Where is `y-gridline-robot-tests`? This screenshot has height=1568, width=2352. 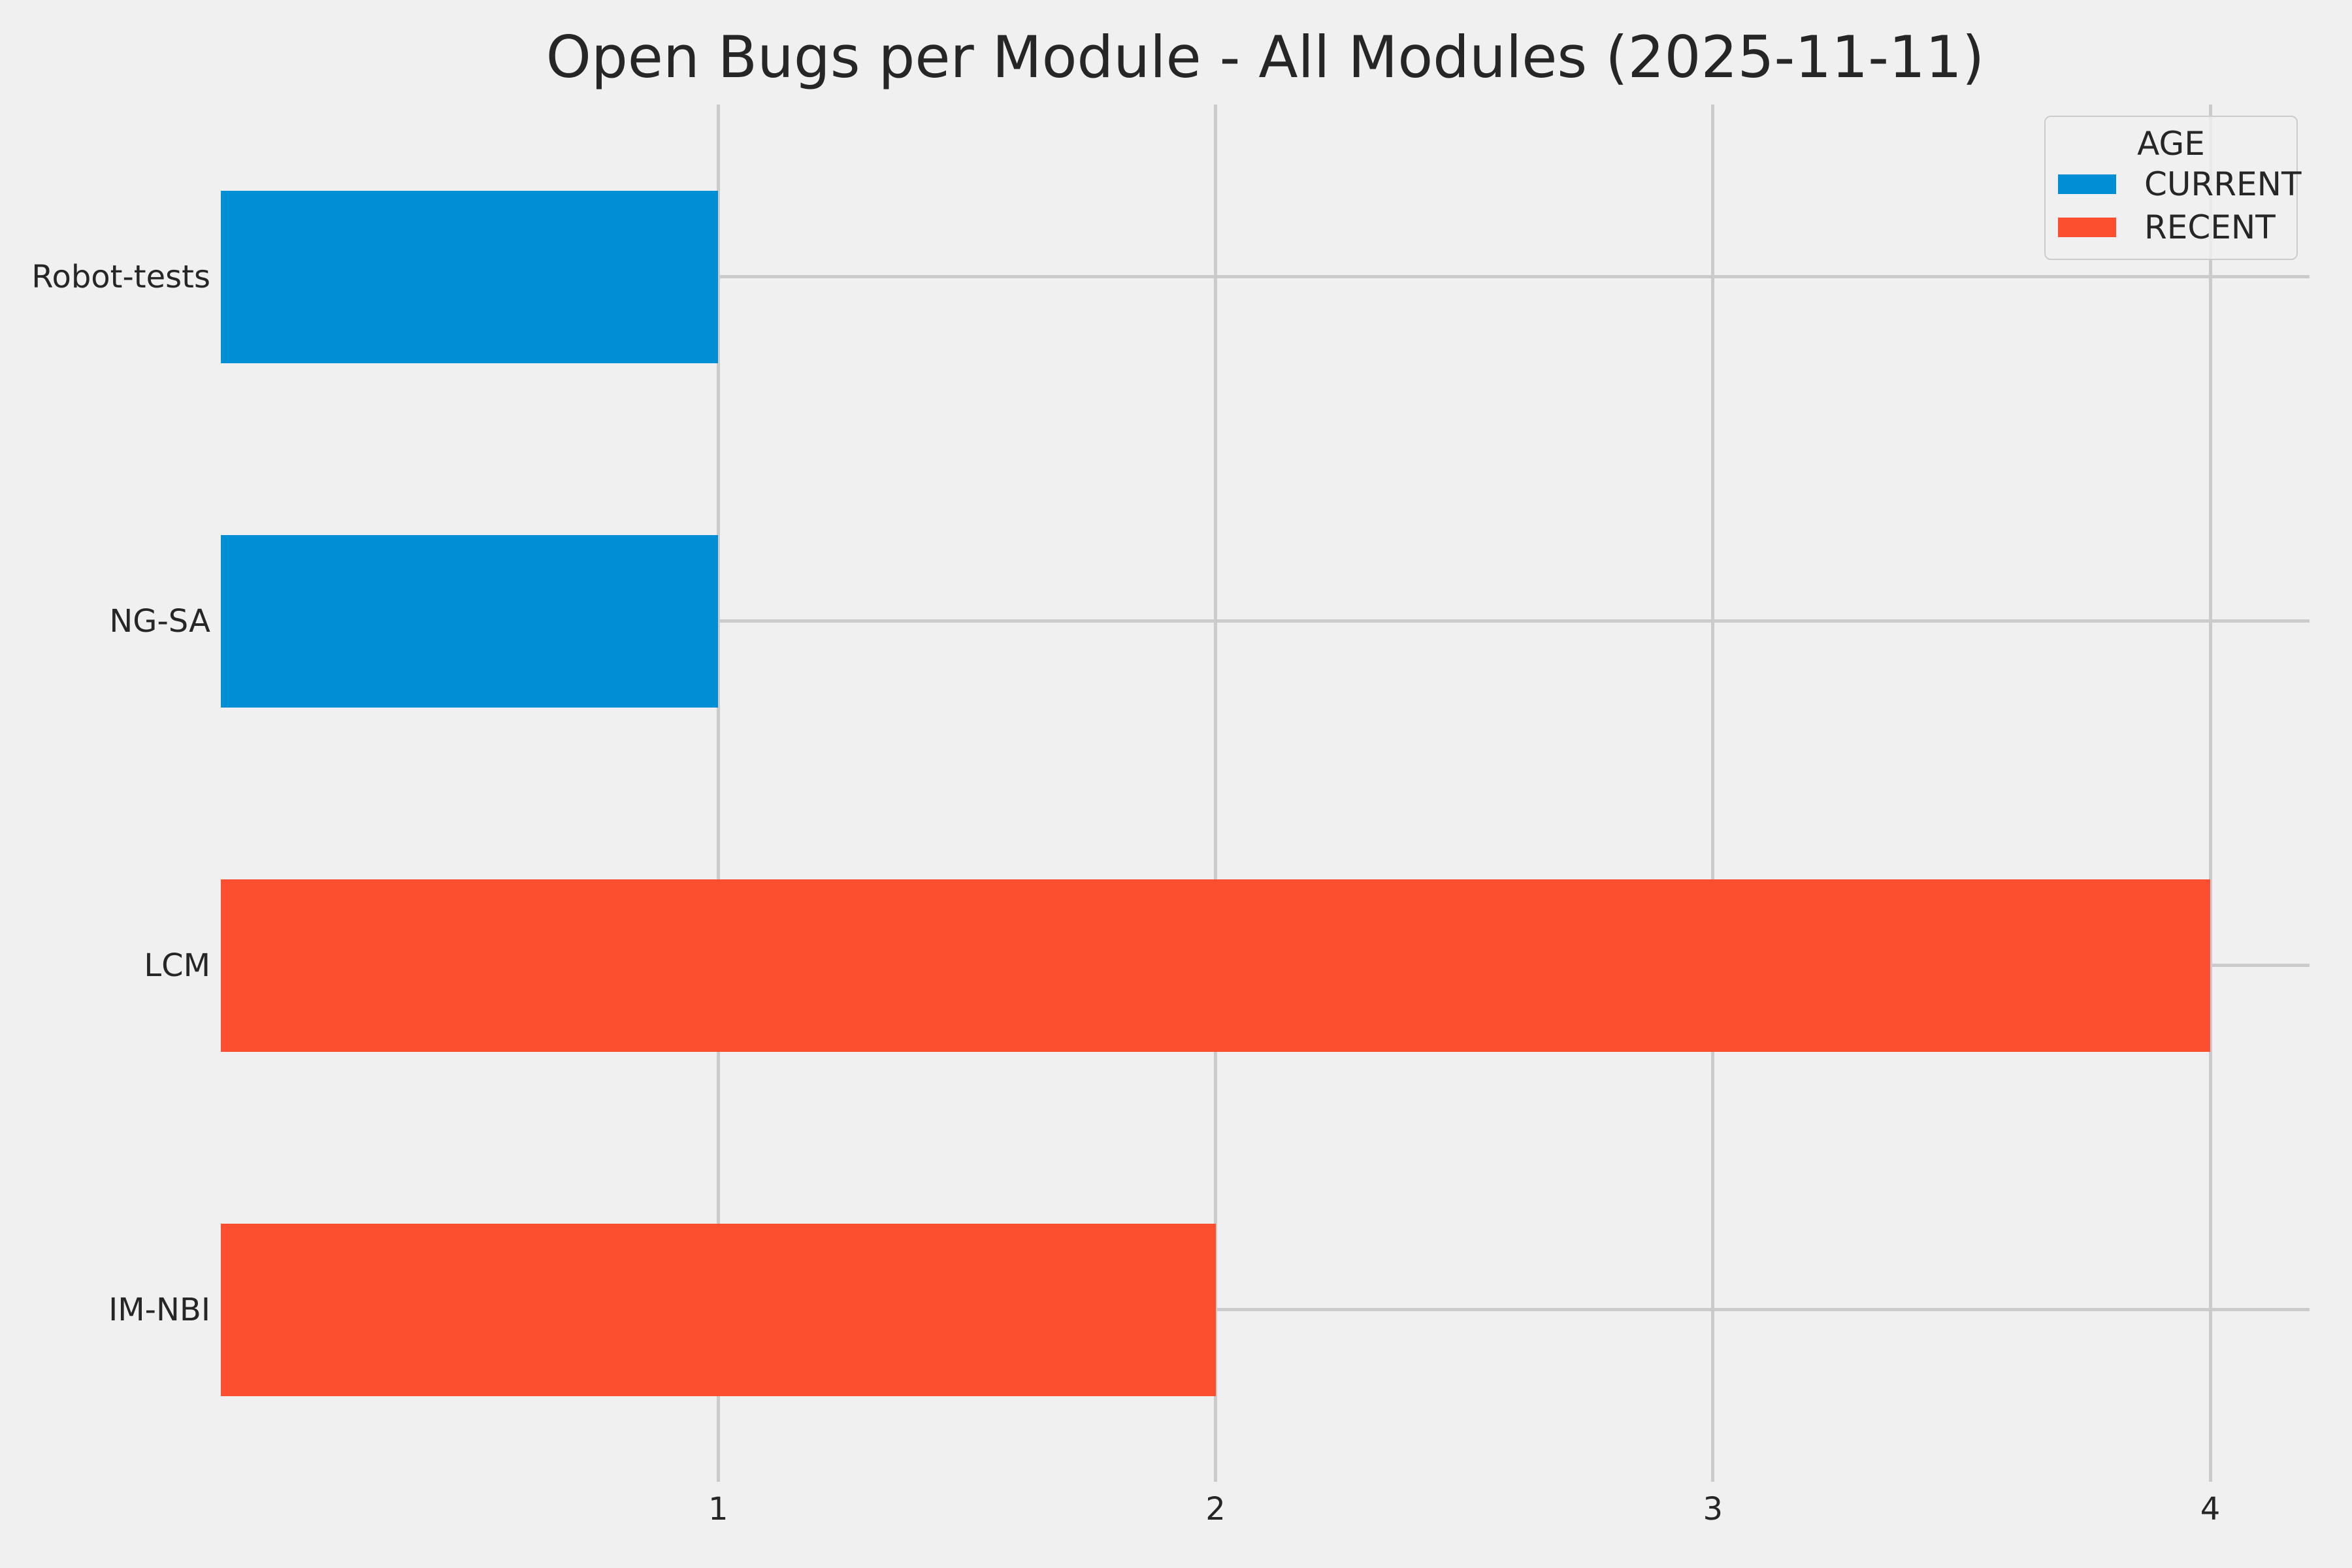
y-gridline-robot-tests is located at coordinates (1265, 276).